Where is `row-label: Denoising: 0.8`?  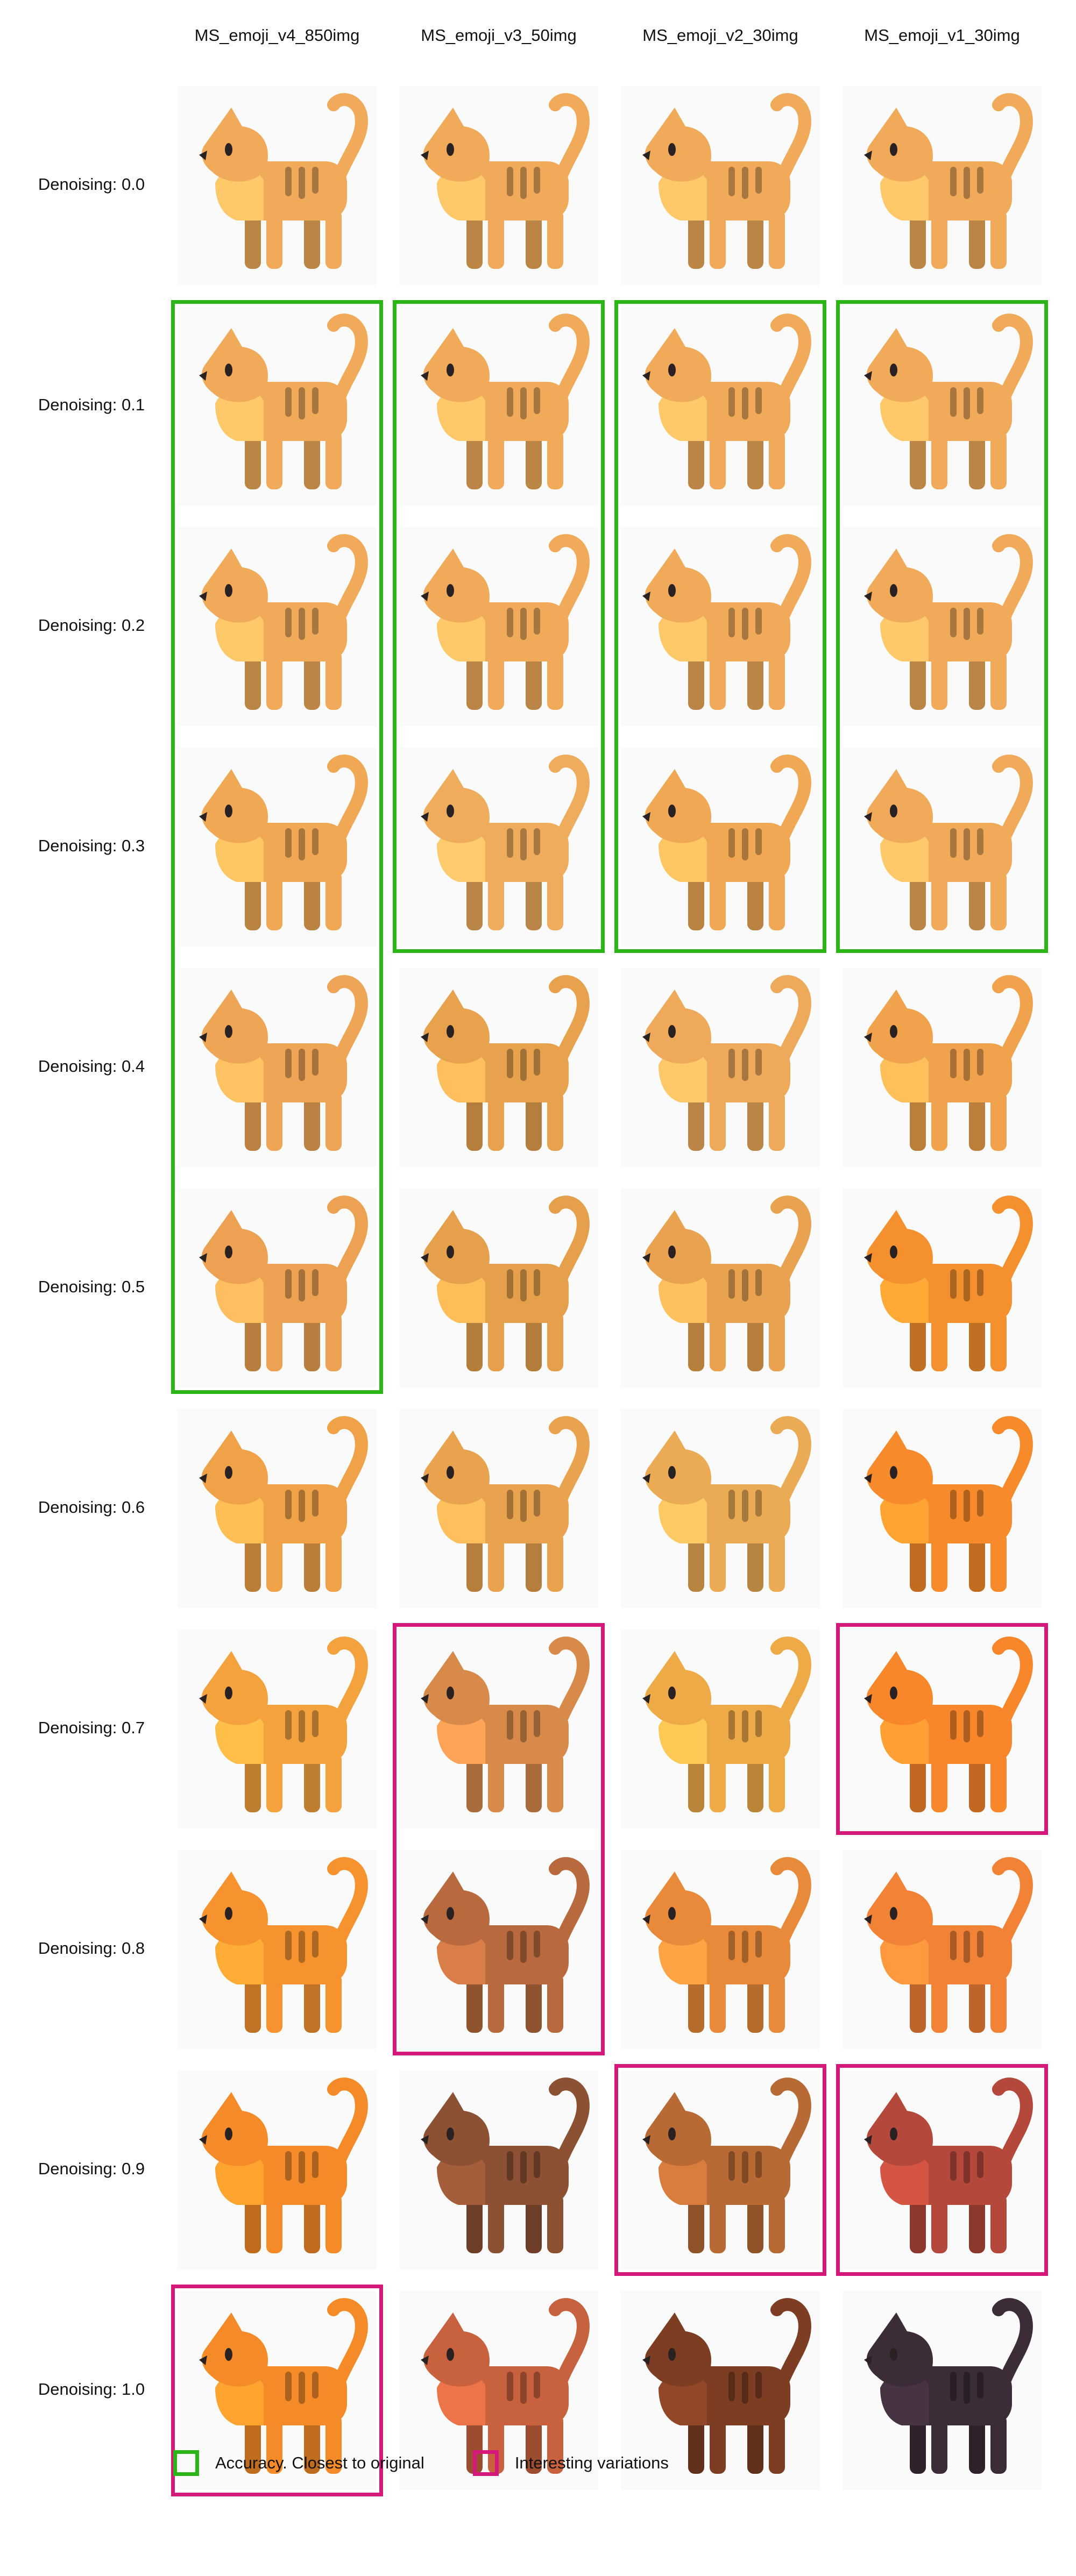
row-label: Denoising: 0.8 is located at coordinates (91, 1949).